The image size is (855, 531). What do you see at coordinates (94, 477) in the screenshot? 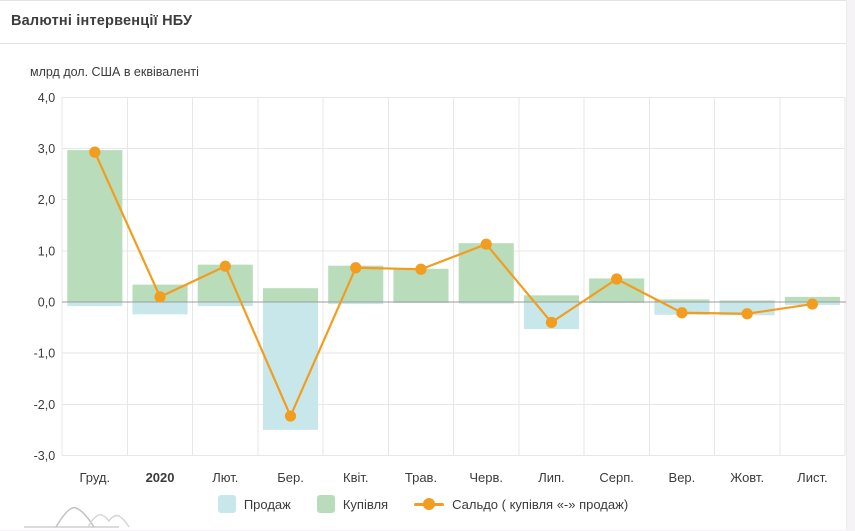
I see `x-category-label: Груд.` at bounding box center [94, 477].